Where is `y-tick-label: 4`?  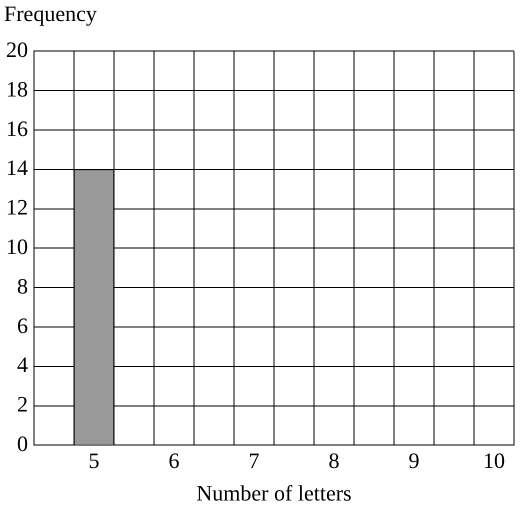 y-tick-label: 4 is located at coordinates (22, 365).